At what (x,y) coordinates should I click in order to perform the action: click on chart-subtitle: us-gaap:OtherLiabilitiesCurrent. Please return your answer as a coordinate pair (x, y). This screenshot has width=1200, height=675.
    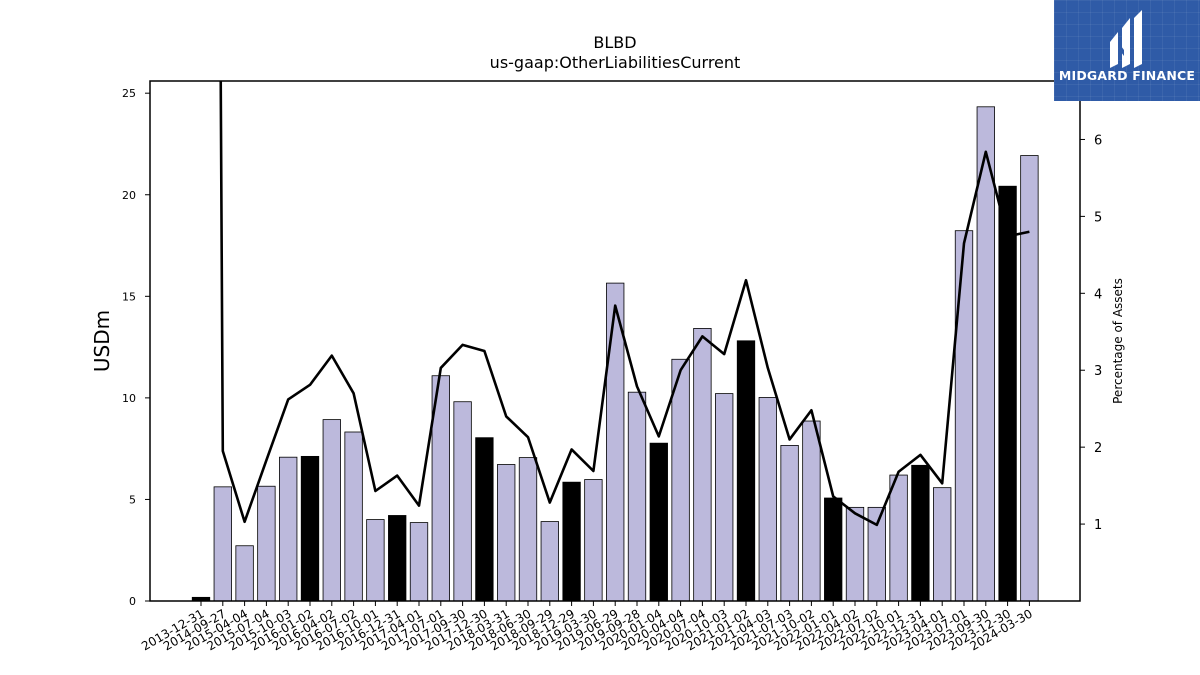
    Looking at the image, I should click on (615, 62).